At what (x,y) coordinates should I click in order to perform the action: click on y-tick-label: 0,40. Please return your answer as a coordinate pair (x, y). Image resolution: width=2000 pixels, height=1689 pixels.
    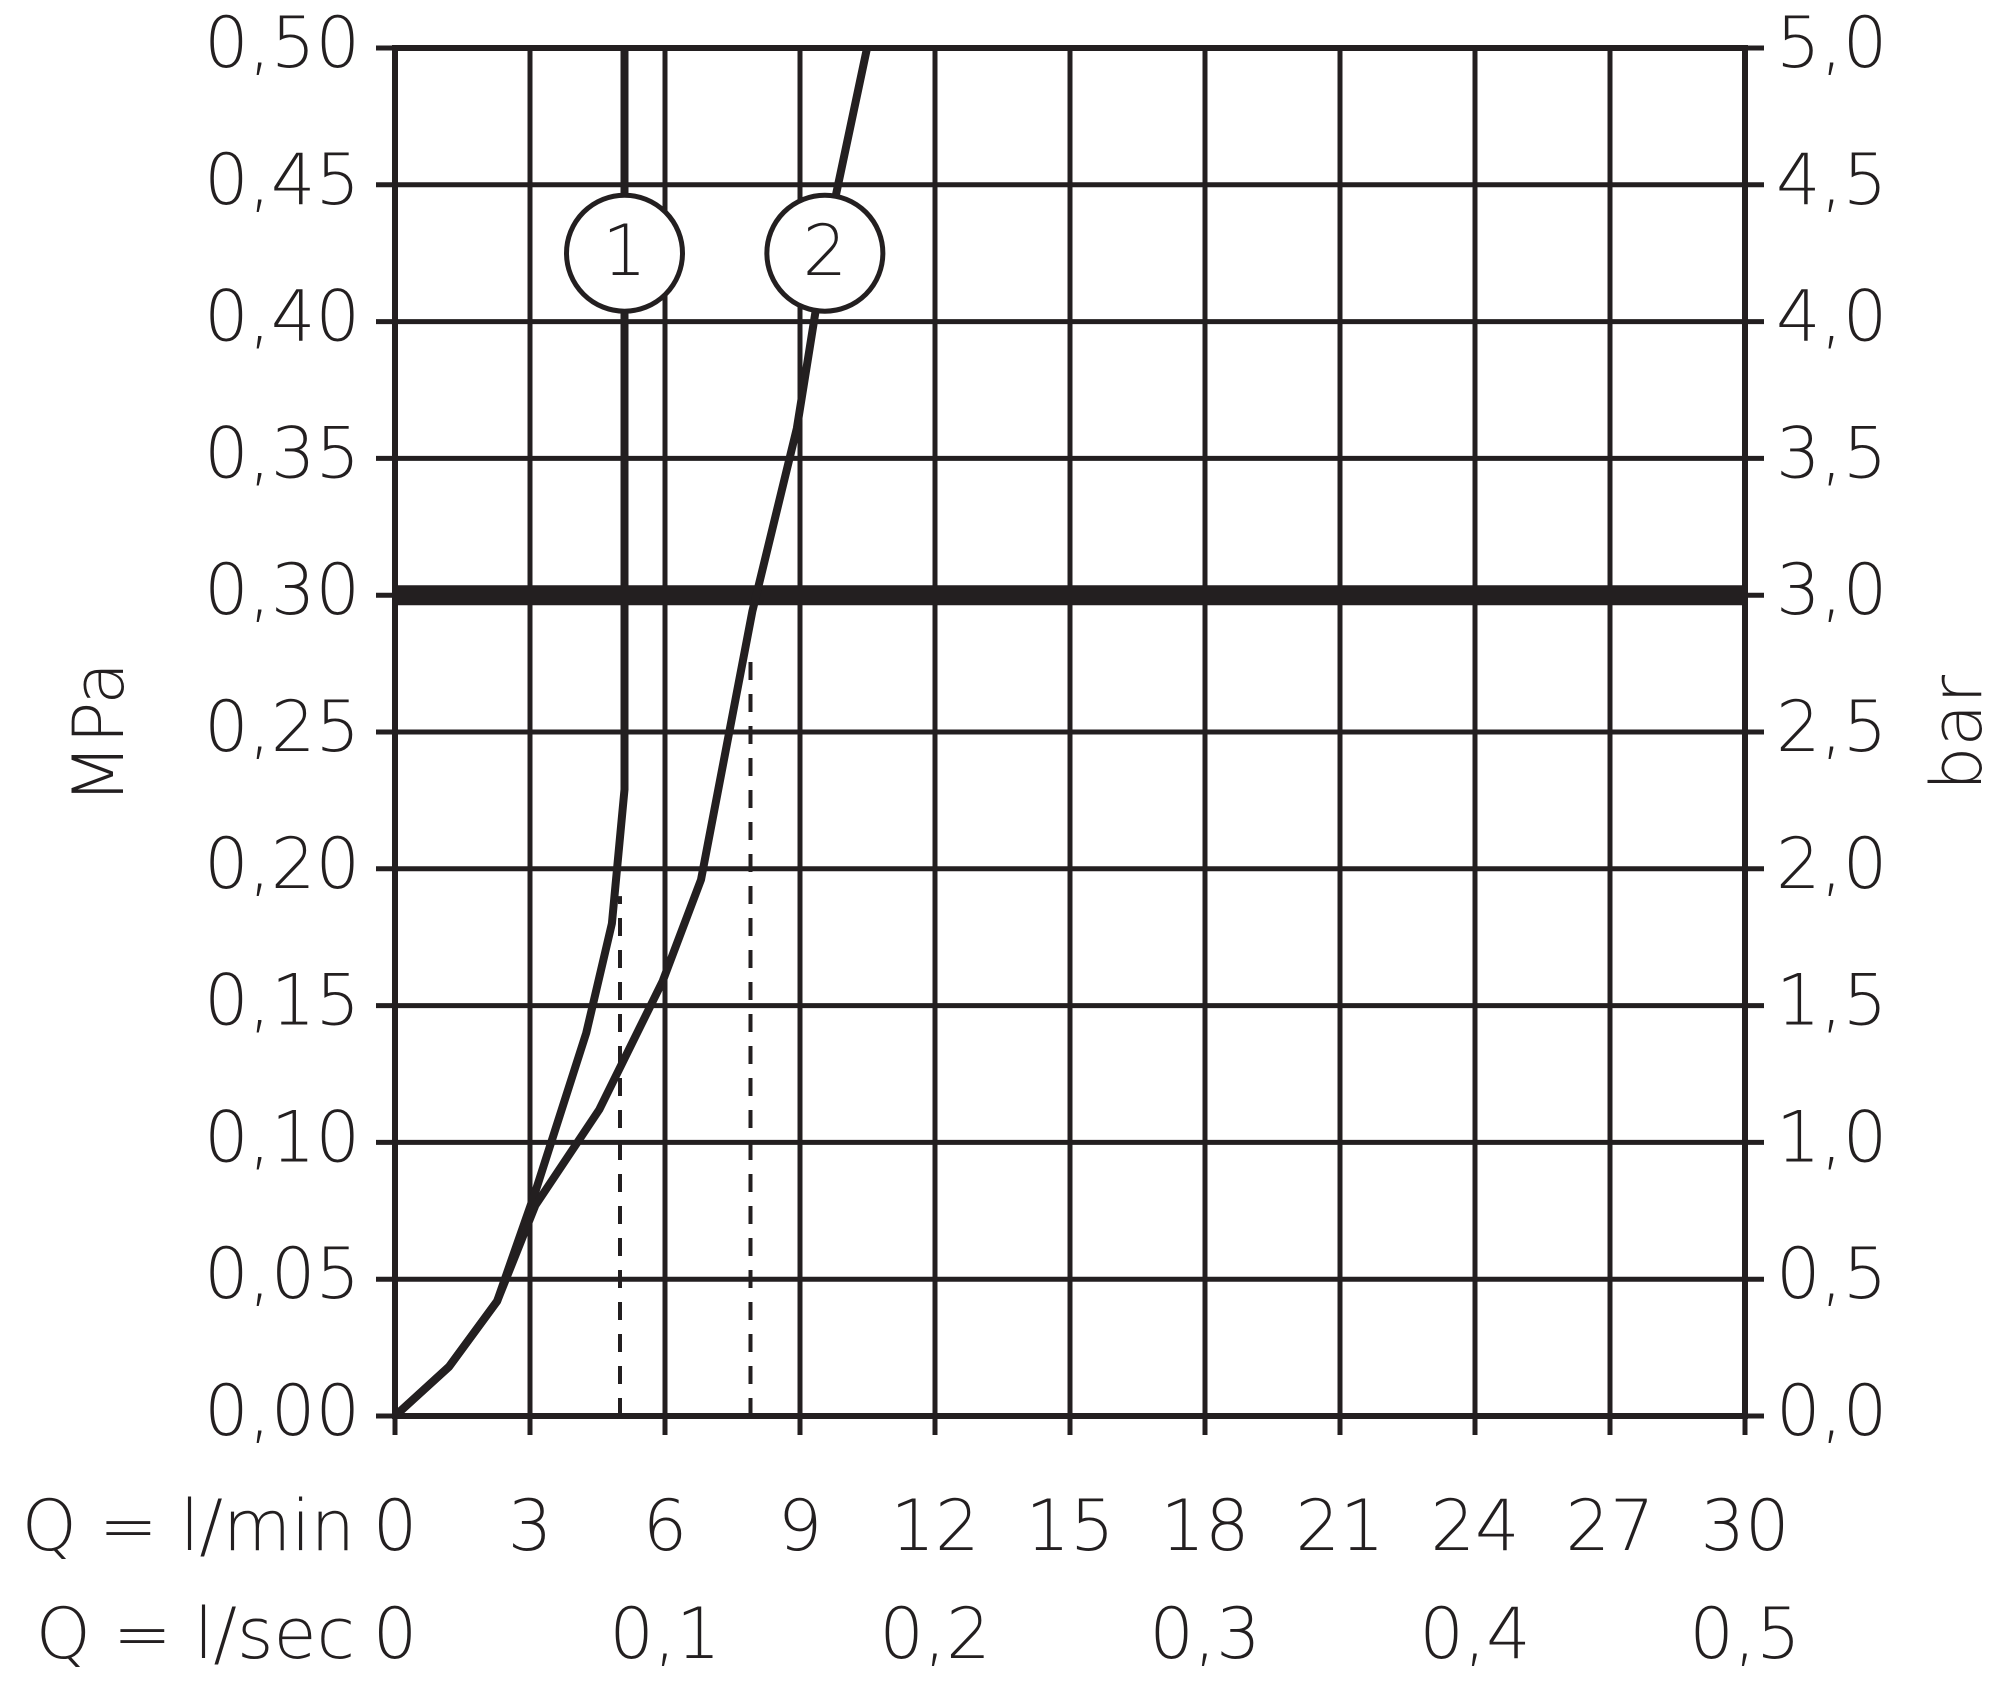
    Looking at the image, I should click on (282, 317).